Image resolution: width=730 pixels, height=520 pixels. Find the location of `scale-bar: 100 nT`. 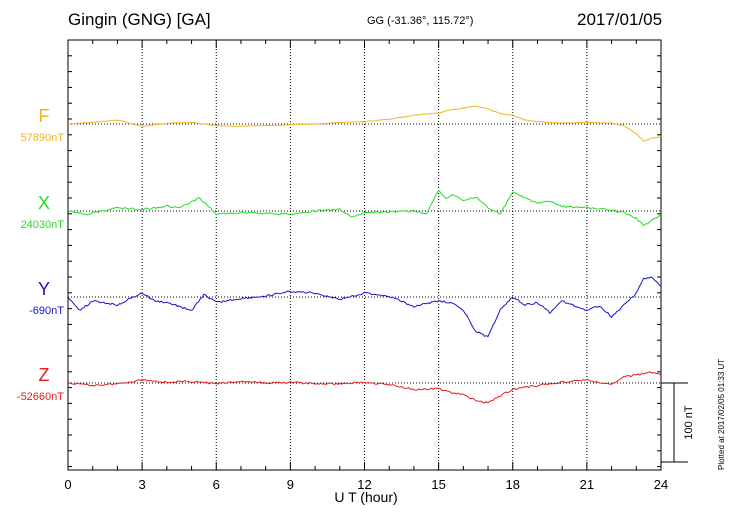

scale-bar: 100 nT is located at coordinates (678, 422).